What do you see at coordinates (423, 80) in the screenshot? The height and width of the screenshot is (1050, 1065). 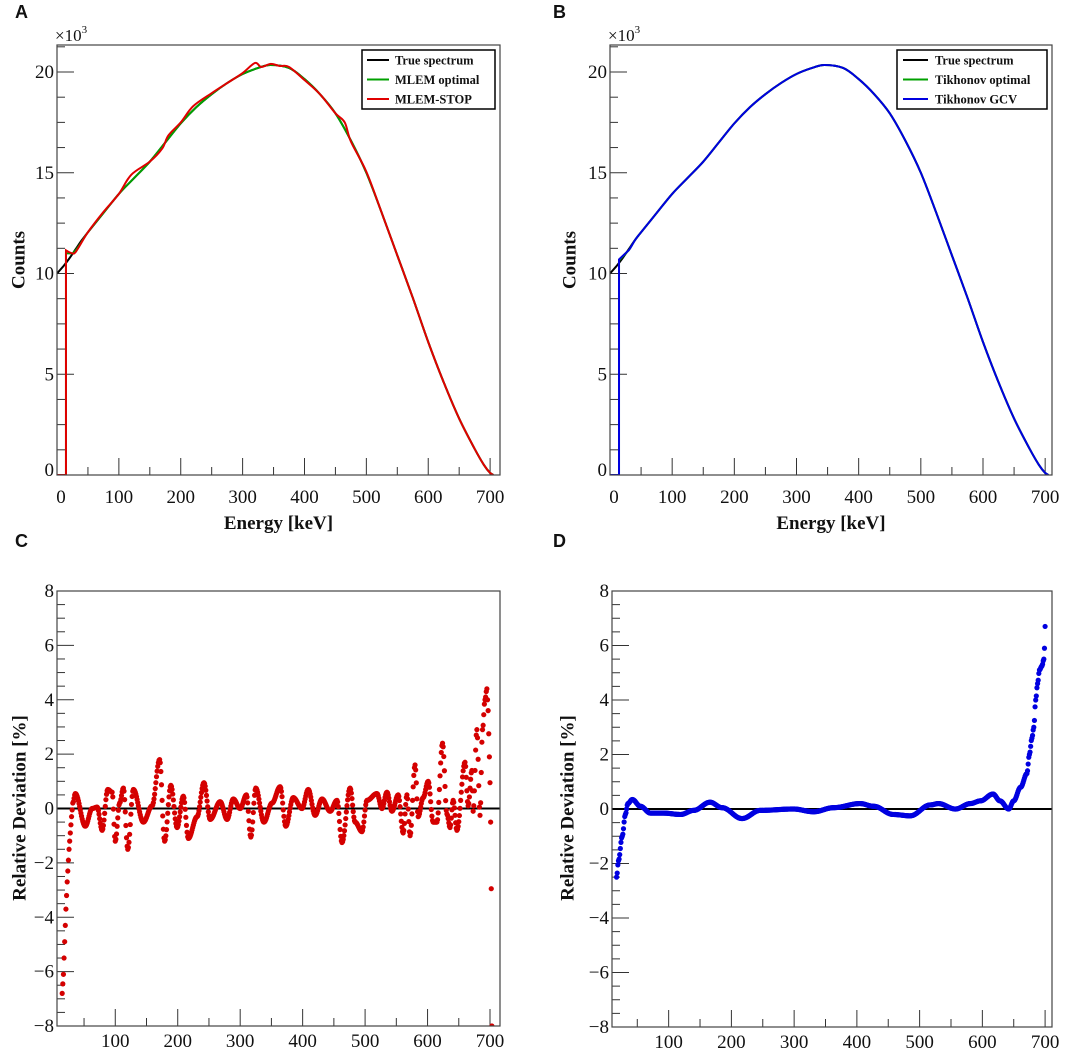 I see `legend-entry: MLEM optimal` at bounding box center [423, 80].